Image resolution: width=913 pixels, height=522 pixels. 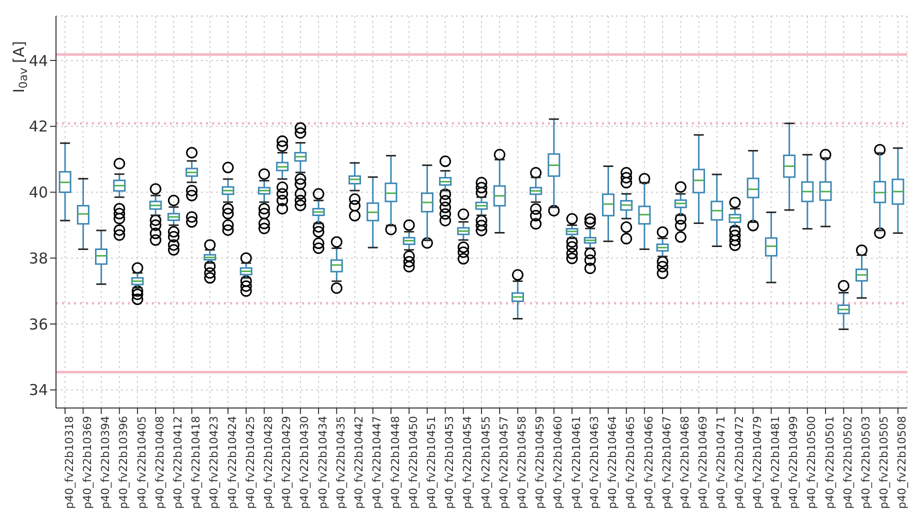 I want to click on y-tick-label: 38, so click(x=38, y=258).